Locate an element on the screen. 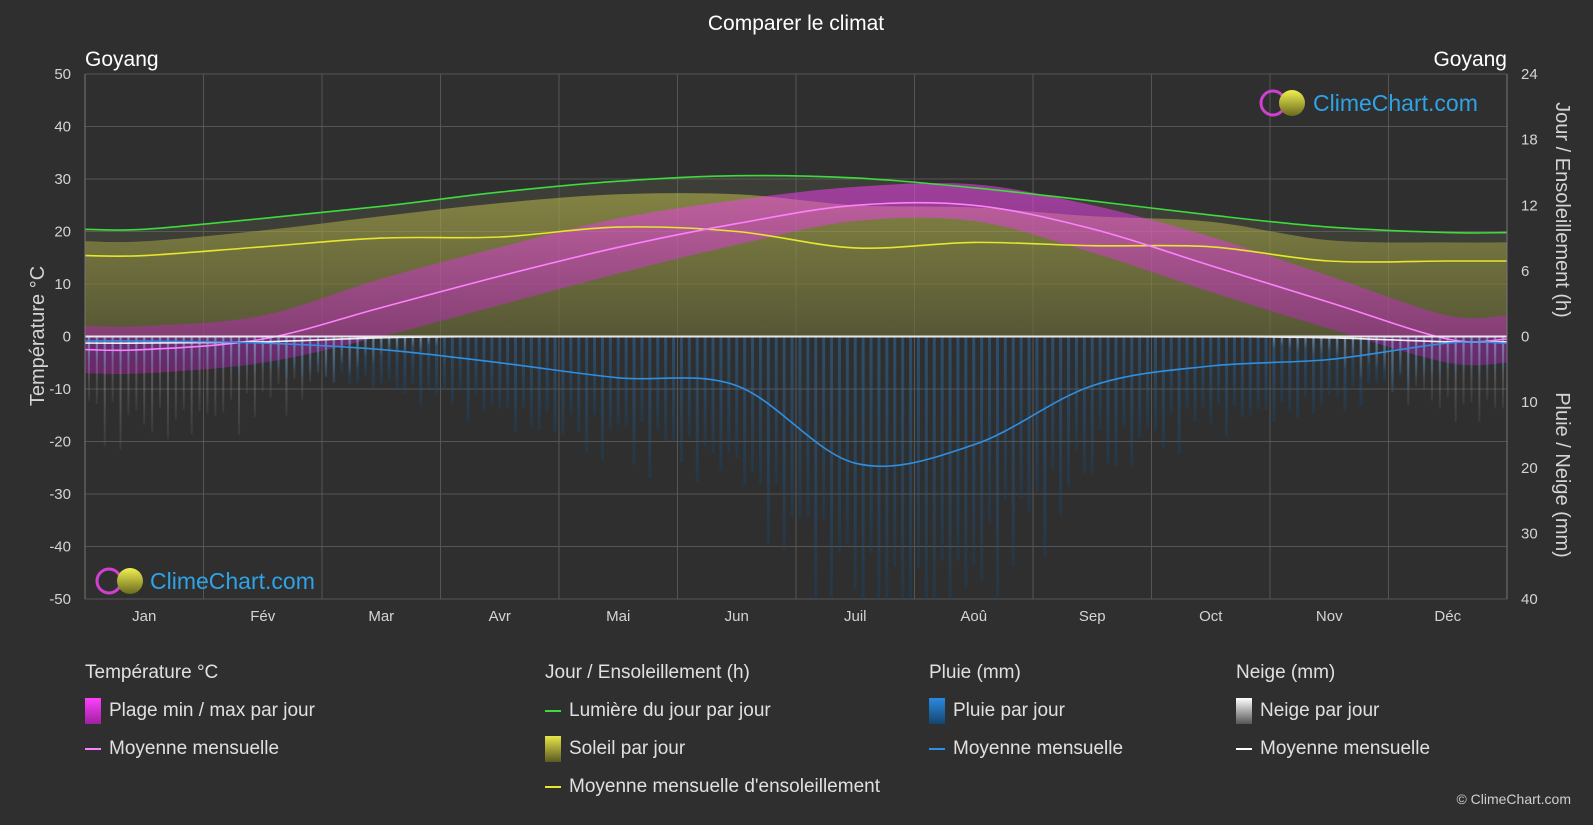  swatch-snow-mean is located at coordinates (1244, 749).